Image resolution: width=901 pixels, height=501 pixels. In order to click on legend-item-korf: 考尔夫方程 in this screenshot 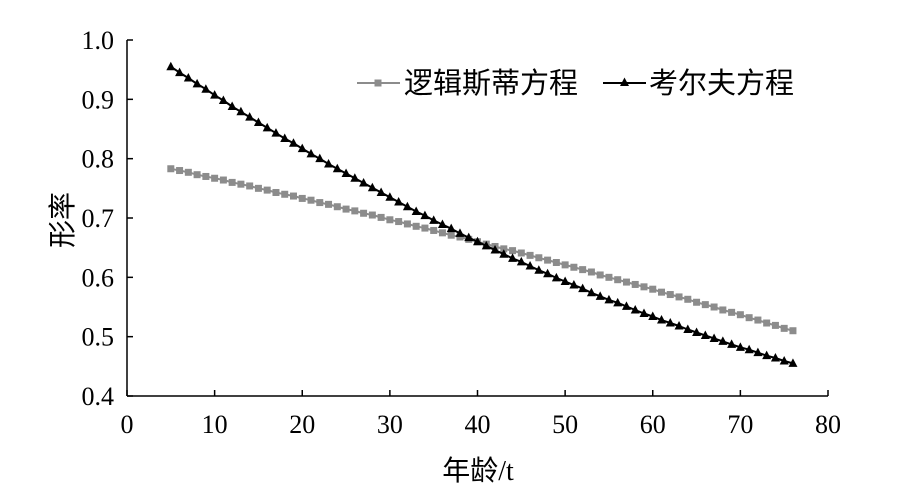, I will do `click(698, 83)`.